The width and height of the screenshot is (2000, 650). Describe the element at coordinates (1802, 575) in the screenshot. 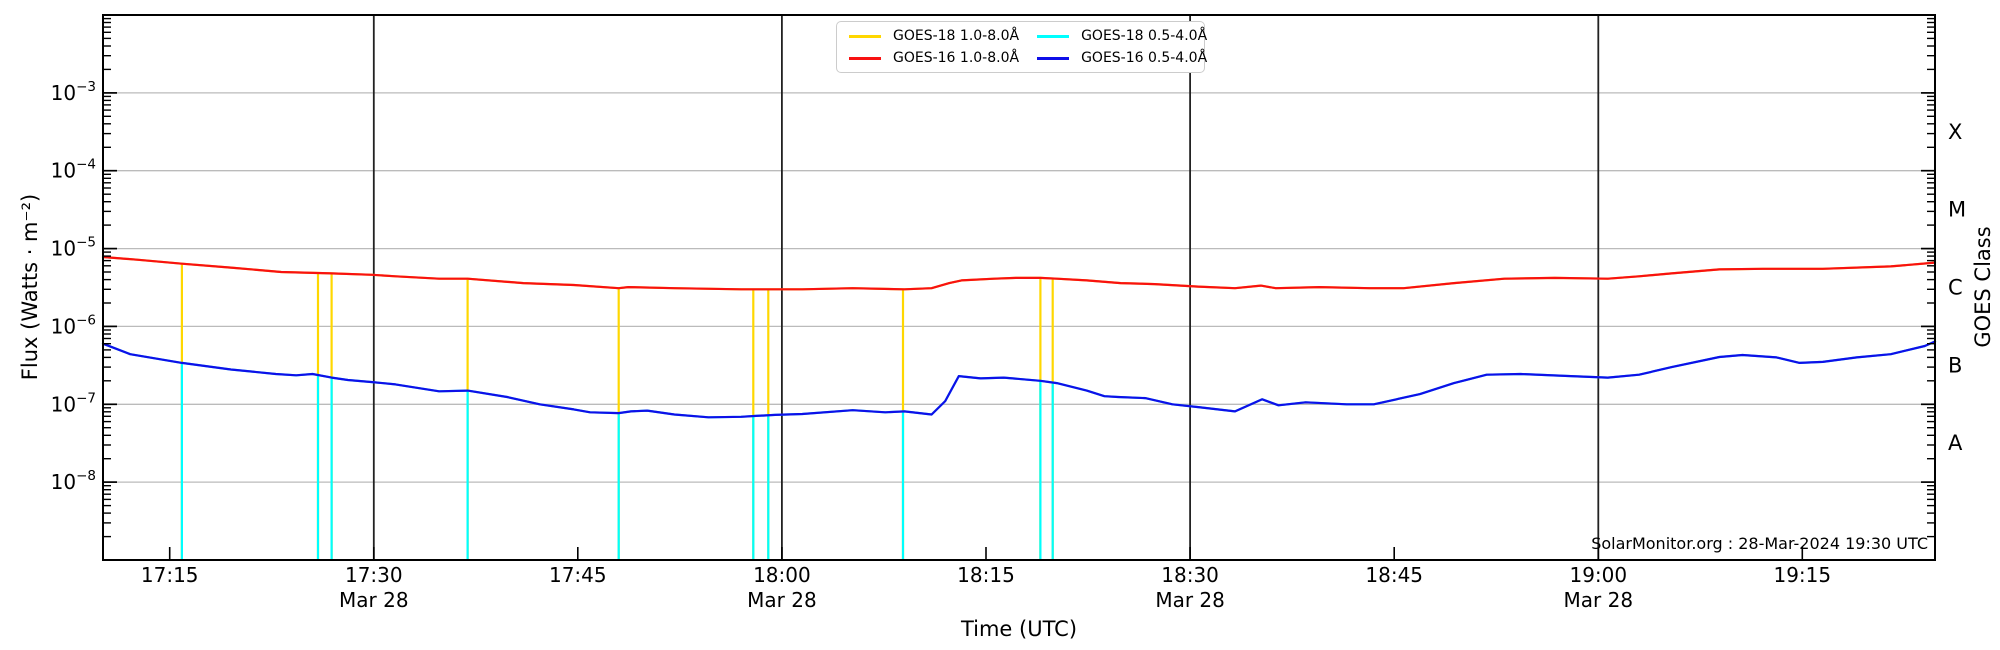

I see `x-tick-label: 19:15` at that location.